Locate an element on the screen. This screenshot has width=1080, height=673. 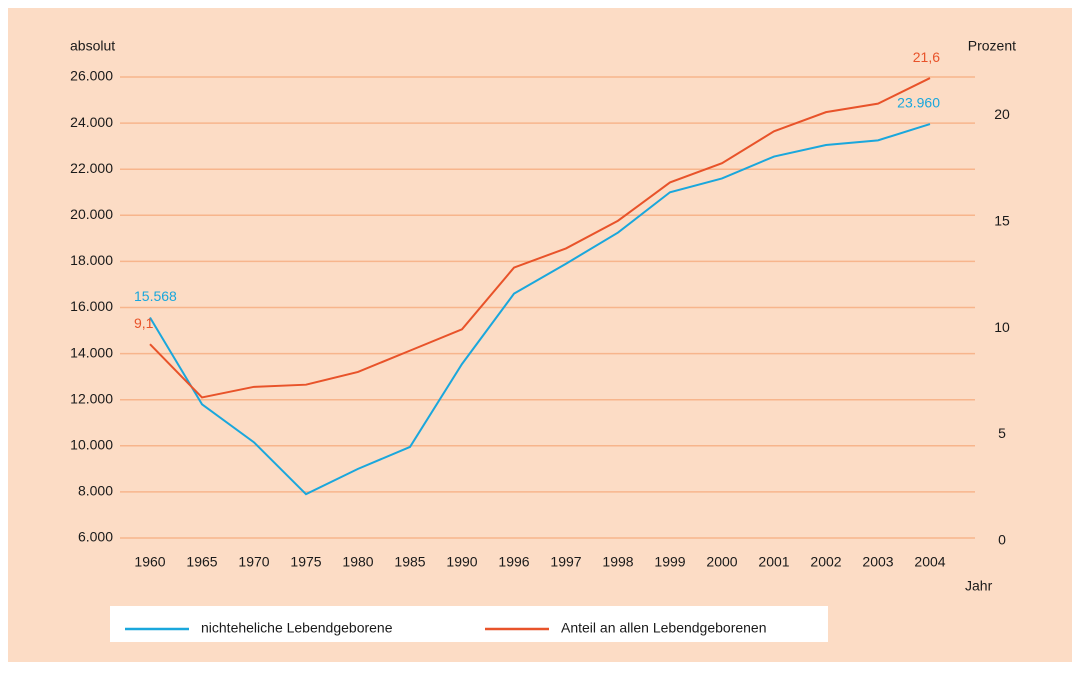
y2-axis-label: Prozent is located at coordinates (992, 46).